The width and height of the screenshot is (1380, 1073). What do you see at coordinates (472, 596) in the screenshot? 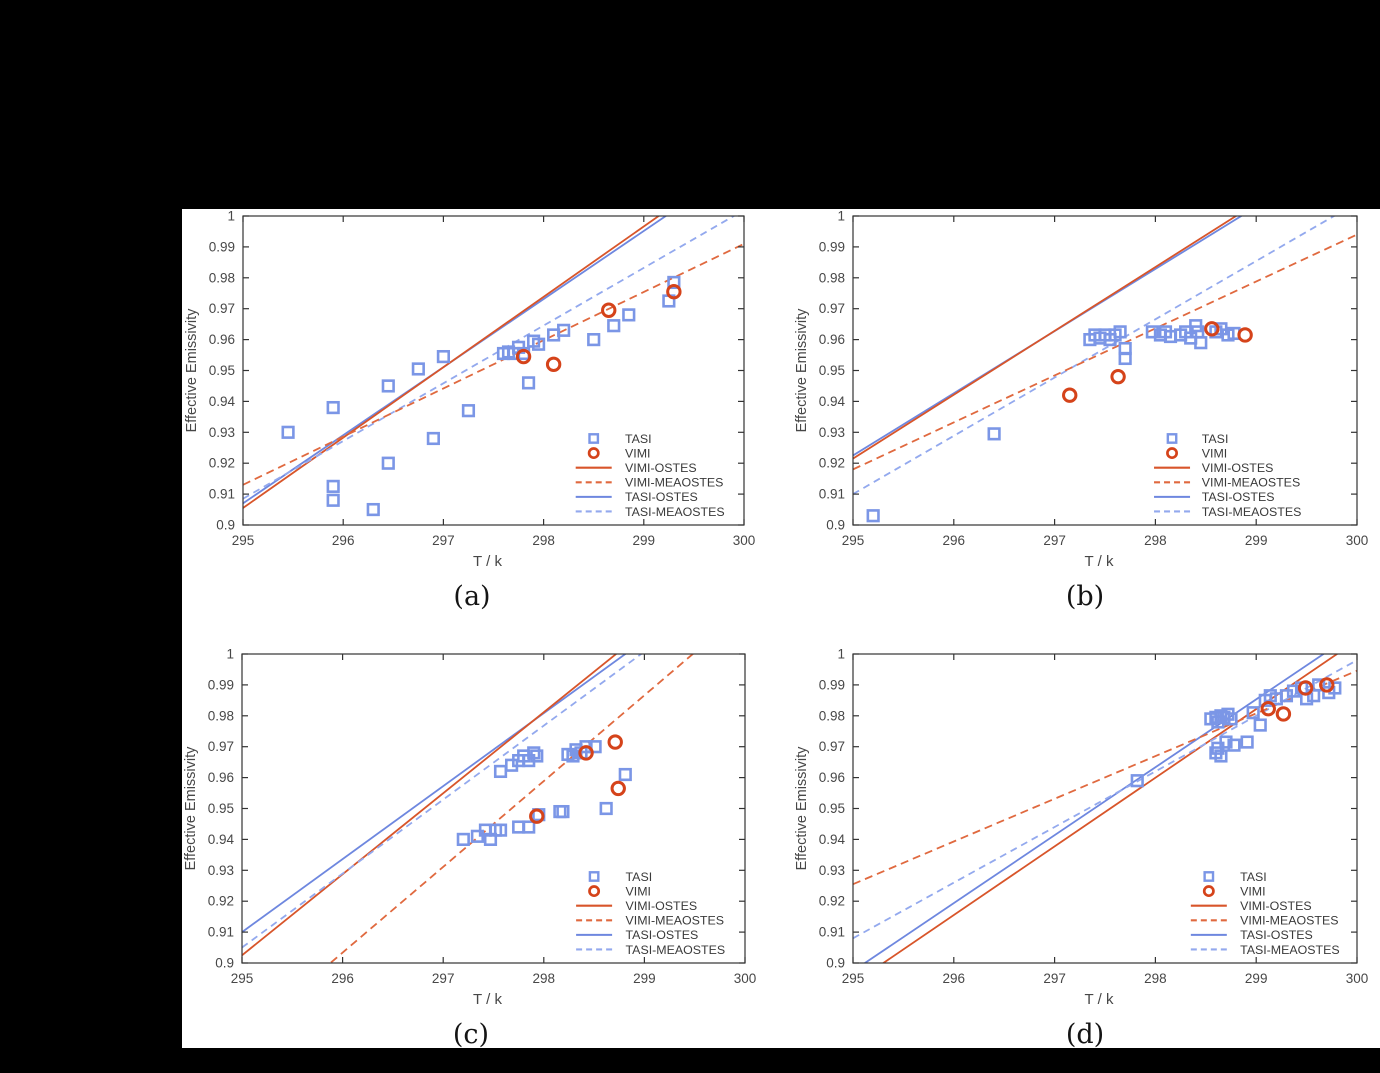
I see `caption-a: (a)` at bounding box center [472, 596].